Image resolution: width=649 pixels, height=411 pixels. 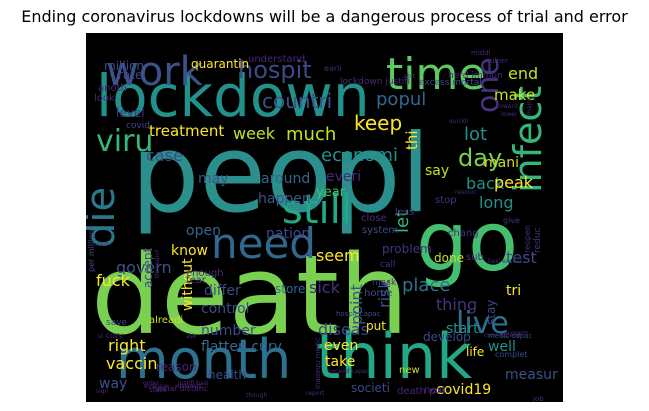 I want to click on word-though: though, so click(x=256, y=395).